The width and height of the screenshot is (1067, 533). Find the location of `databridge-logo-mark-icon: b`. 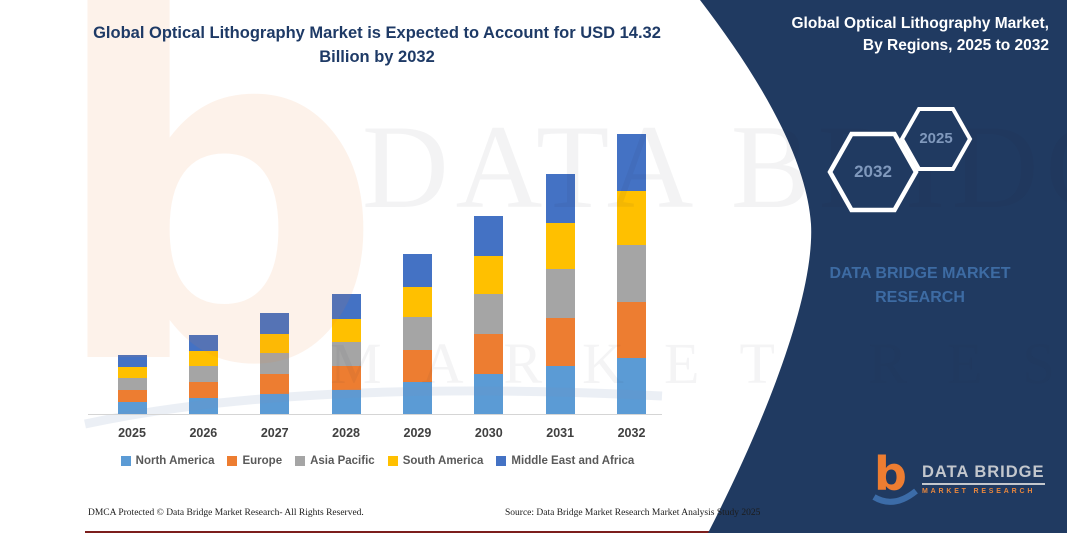

databridge-logo-mark-icon: b is located at coordinates (895, 478).